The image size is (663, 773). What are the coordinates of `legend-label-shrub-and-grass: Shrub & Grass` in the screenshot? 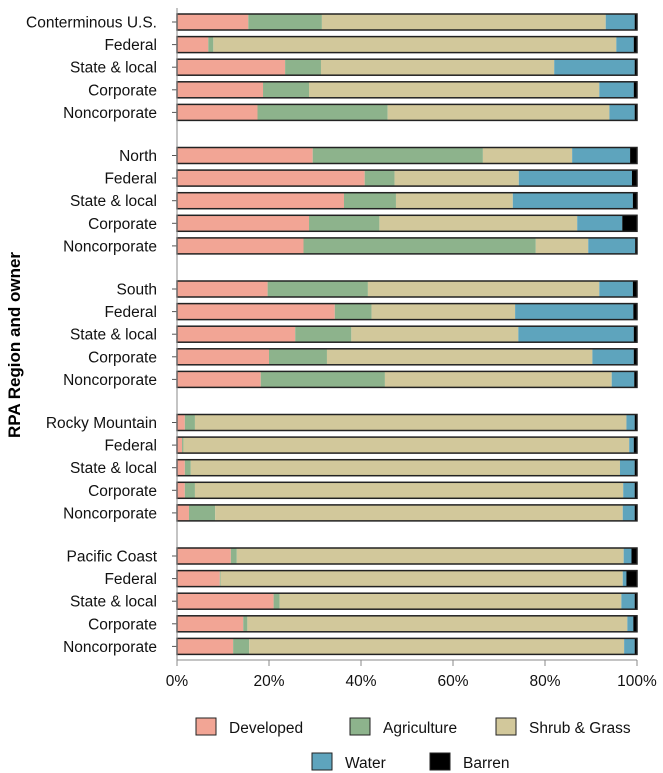 It's located at (580, 728).